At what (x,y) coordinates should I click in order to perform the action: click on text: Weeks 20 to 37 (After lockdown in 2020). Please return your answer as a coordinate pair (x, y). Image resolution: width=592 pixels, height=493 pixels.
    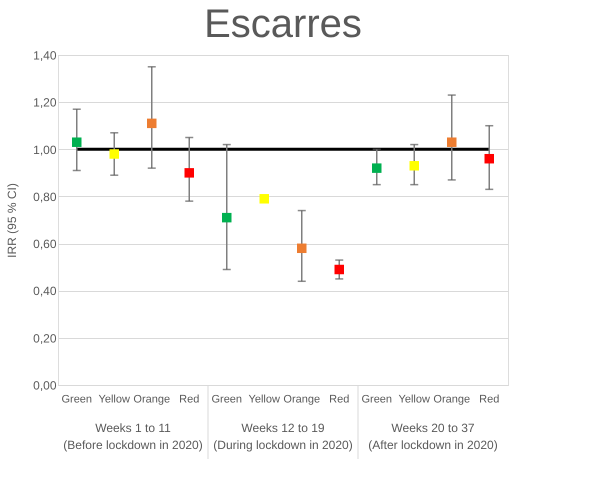
    Looking at the image, I should click on (433, 436).